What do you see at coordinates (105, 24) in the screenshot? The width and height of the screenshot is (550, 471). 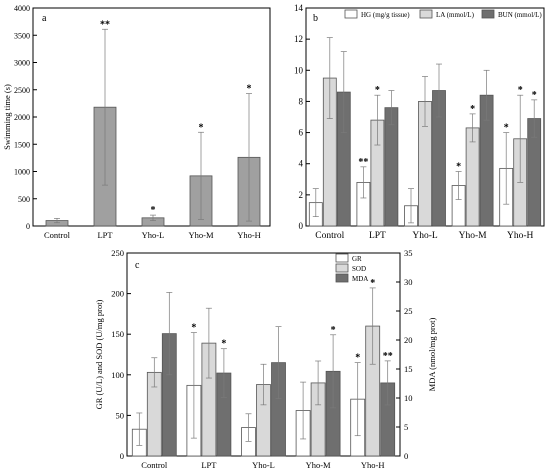 I see `significance-mark-a: **` at bounding box center [105, 24].